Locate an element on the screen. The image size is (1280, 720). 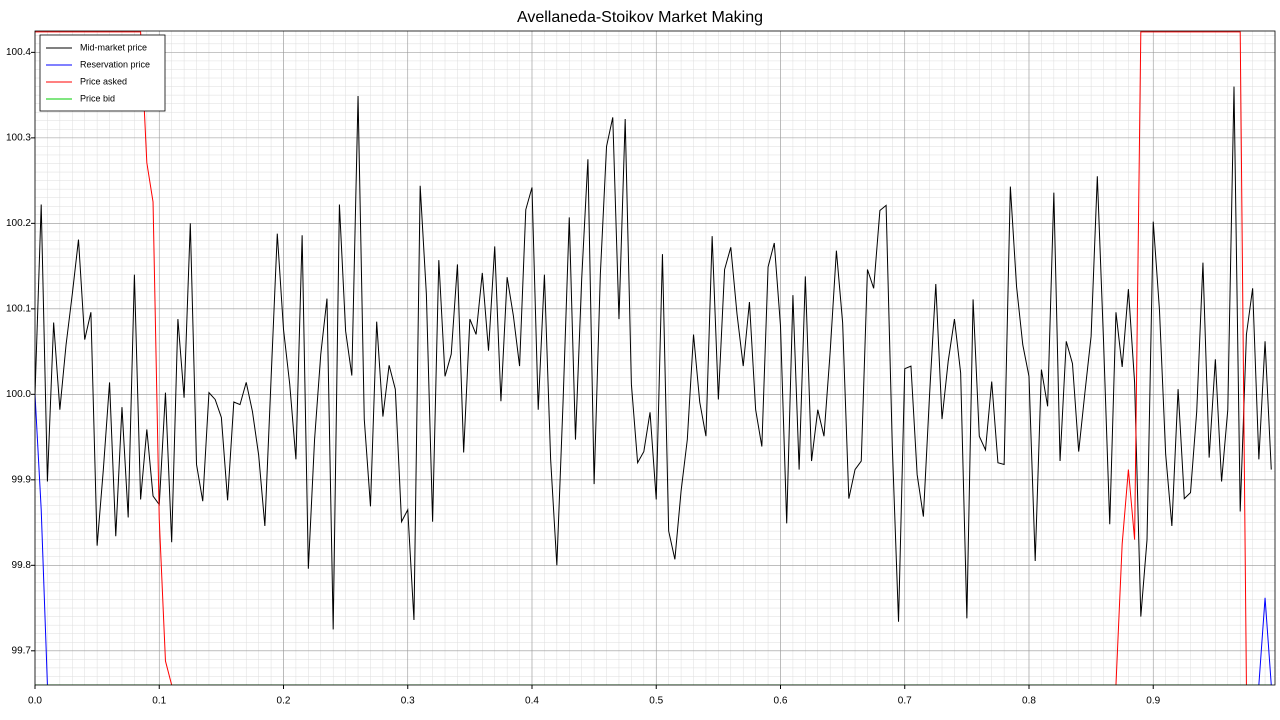
legend-label: Price asked is located at coordinates (103, 81).